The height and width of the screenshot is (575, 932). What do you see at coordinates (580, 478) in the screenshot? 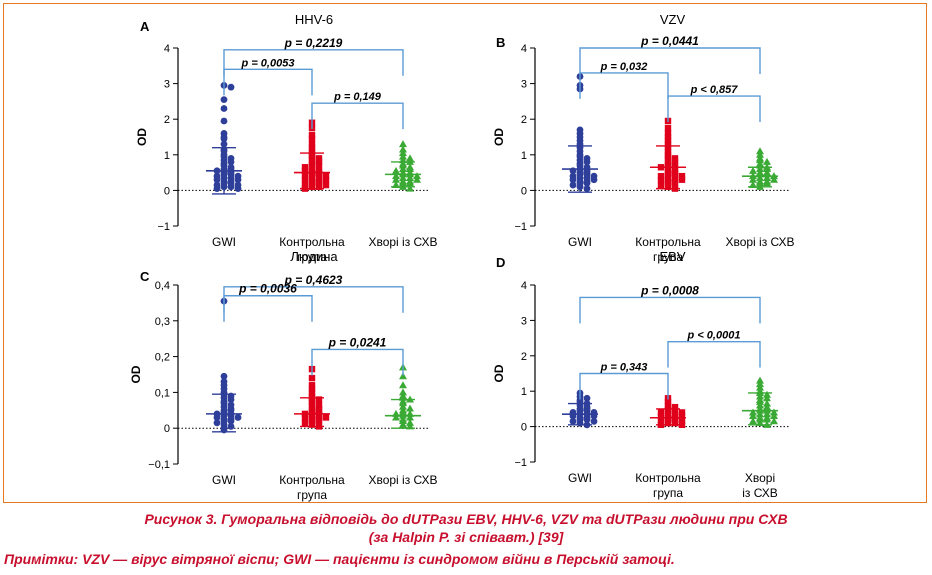
I see `category-label: GWI` at bounding box center [580, 478].